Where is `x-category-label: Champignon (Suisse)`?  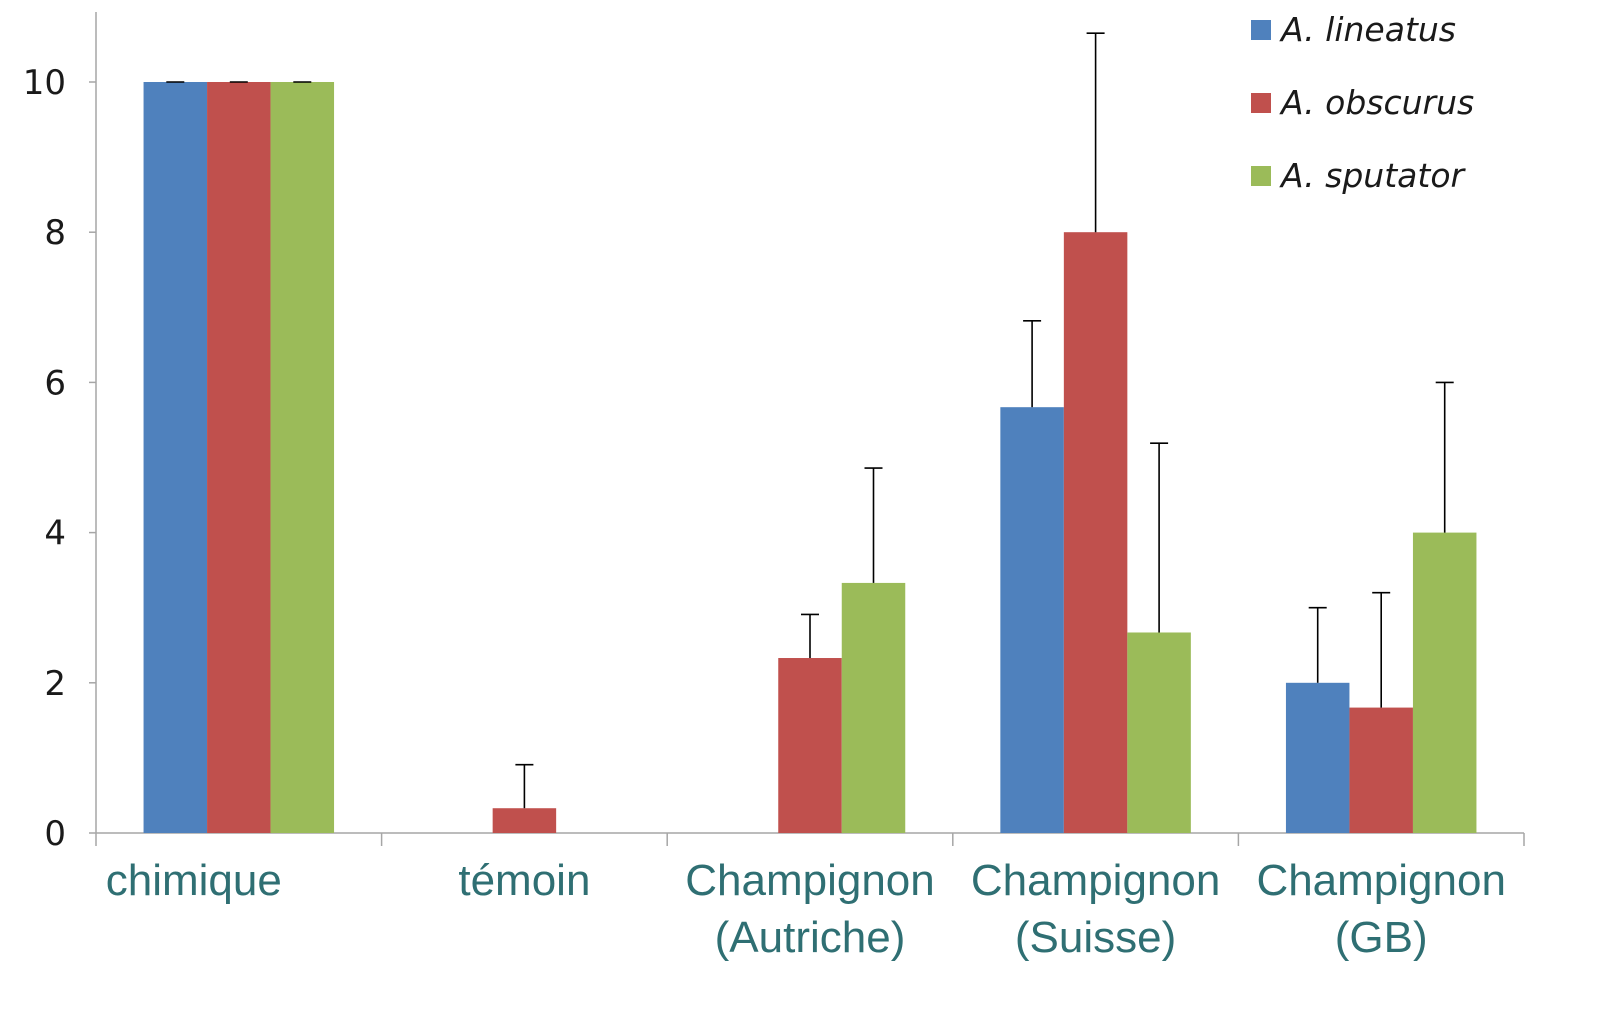 x-category-label: Champignon (Suisse) is located at coordinates (1096, 909).